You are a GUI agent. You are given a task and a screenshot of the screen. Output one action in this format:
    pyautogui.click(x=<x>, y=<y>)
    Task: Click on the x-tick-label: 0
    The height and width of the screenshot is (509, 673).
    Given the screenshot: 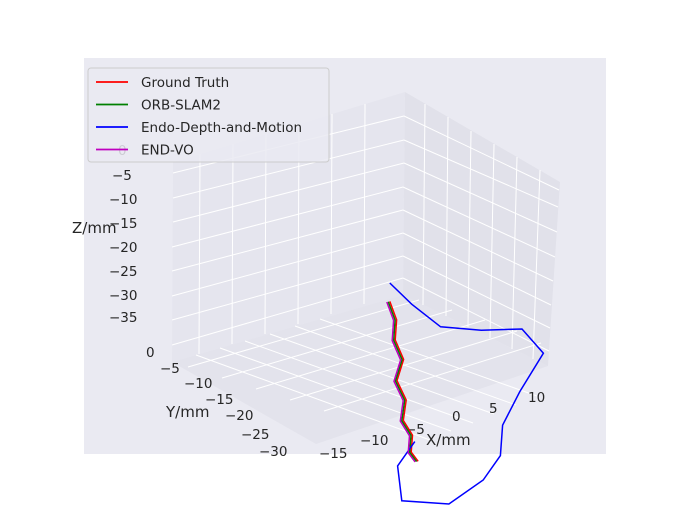 What is the action you would take?
    pyautogui.click(x=456, y=417)
    